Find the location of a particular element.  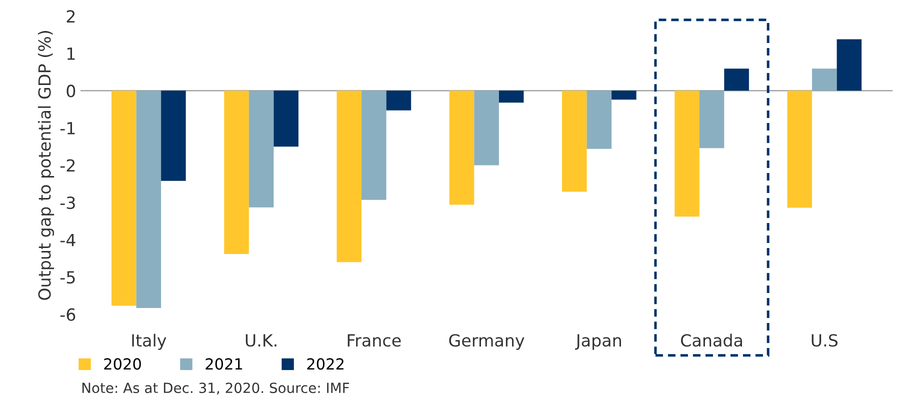

legend-label: 2021 is located at coordinates (224, 364).